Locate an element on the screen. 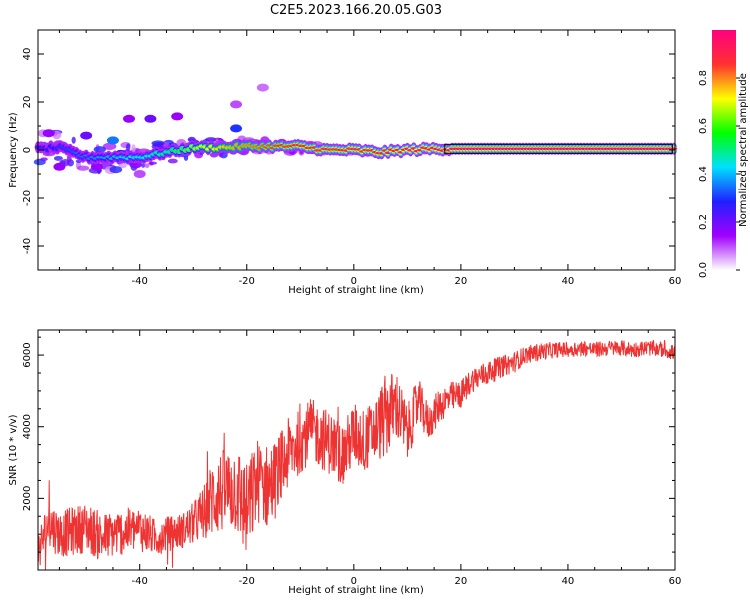  colorbar-ticks: 0.0 0.2 0.4 0.6 0.8 is located at coordinates (719, 174).